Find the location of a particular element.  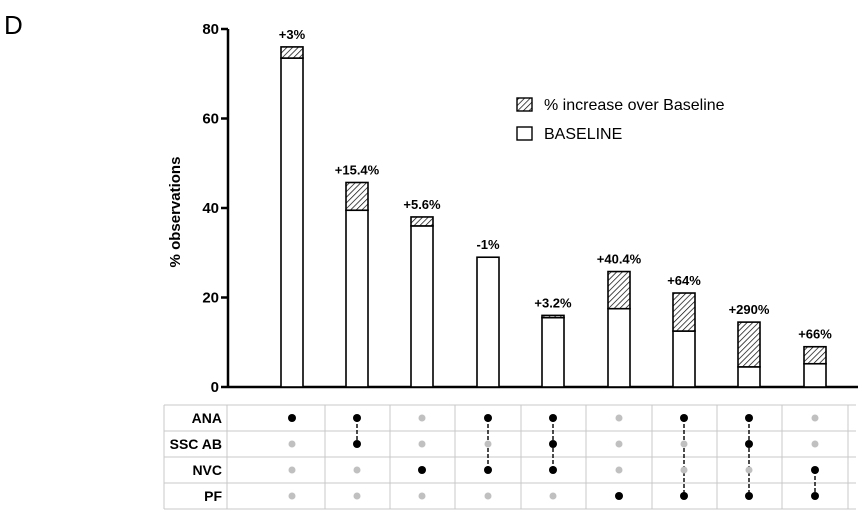

legend: % increase over Baseline BASELINE is located at coordinates (620, 120).